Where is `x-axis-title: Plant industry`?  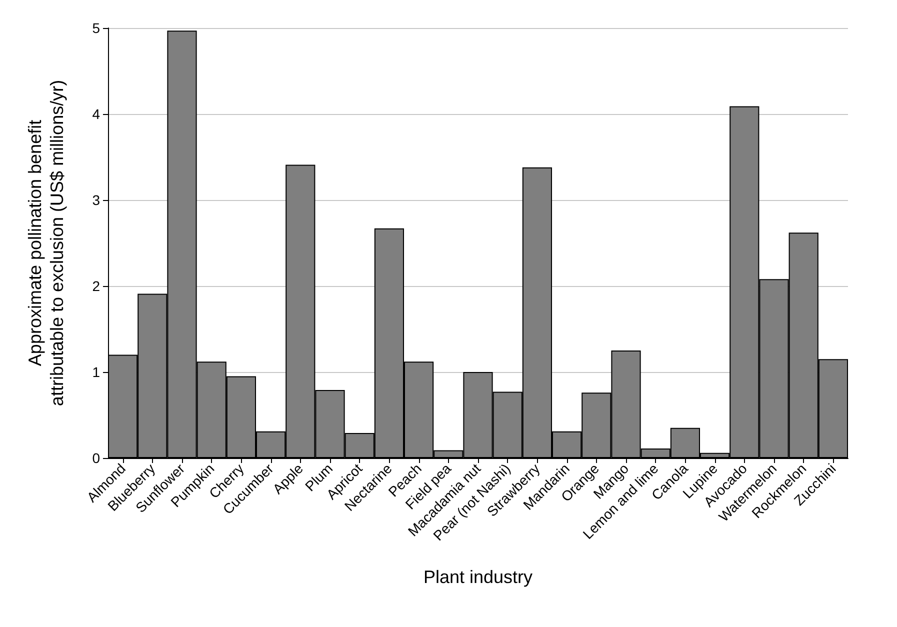
x-axis-title: Plant industry is located at coordinates (478, 577).